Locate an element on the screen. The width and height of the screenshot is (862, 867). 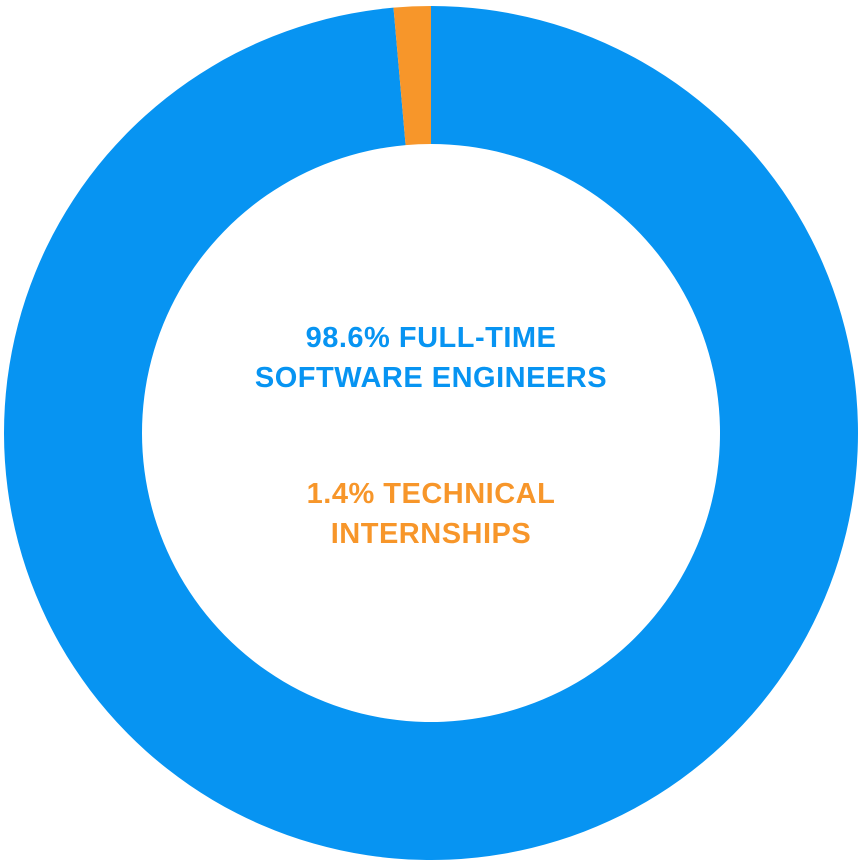
slice-label-full-time-line1: 98.6% FULL-TIME is located at coordinates (431, 338).